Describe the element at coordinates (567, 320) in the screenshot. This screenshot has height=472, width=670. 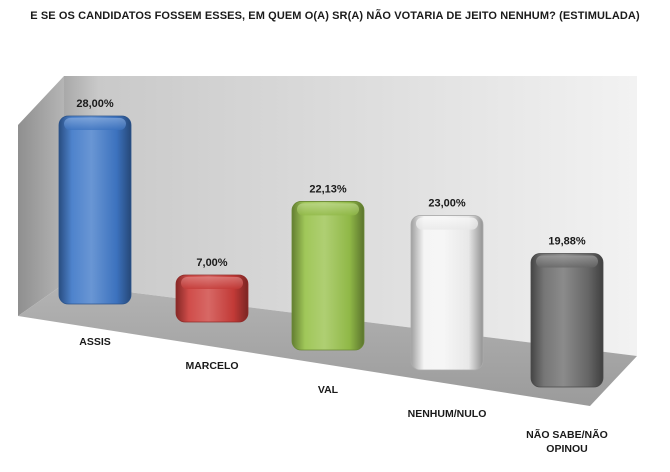
I see `bar-n-o-sabe-n-o-opinou` at that location.